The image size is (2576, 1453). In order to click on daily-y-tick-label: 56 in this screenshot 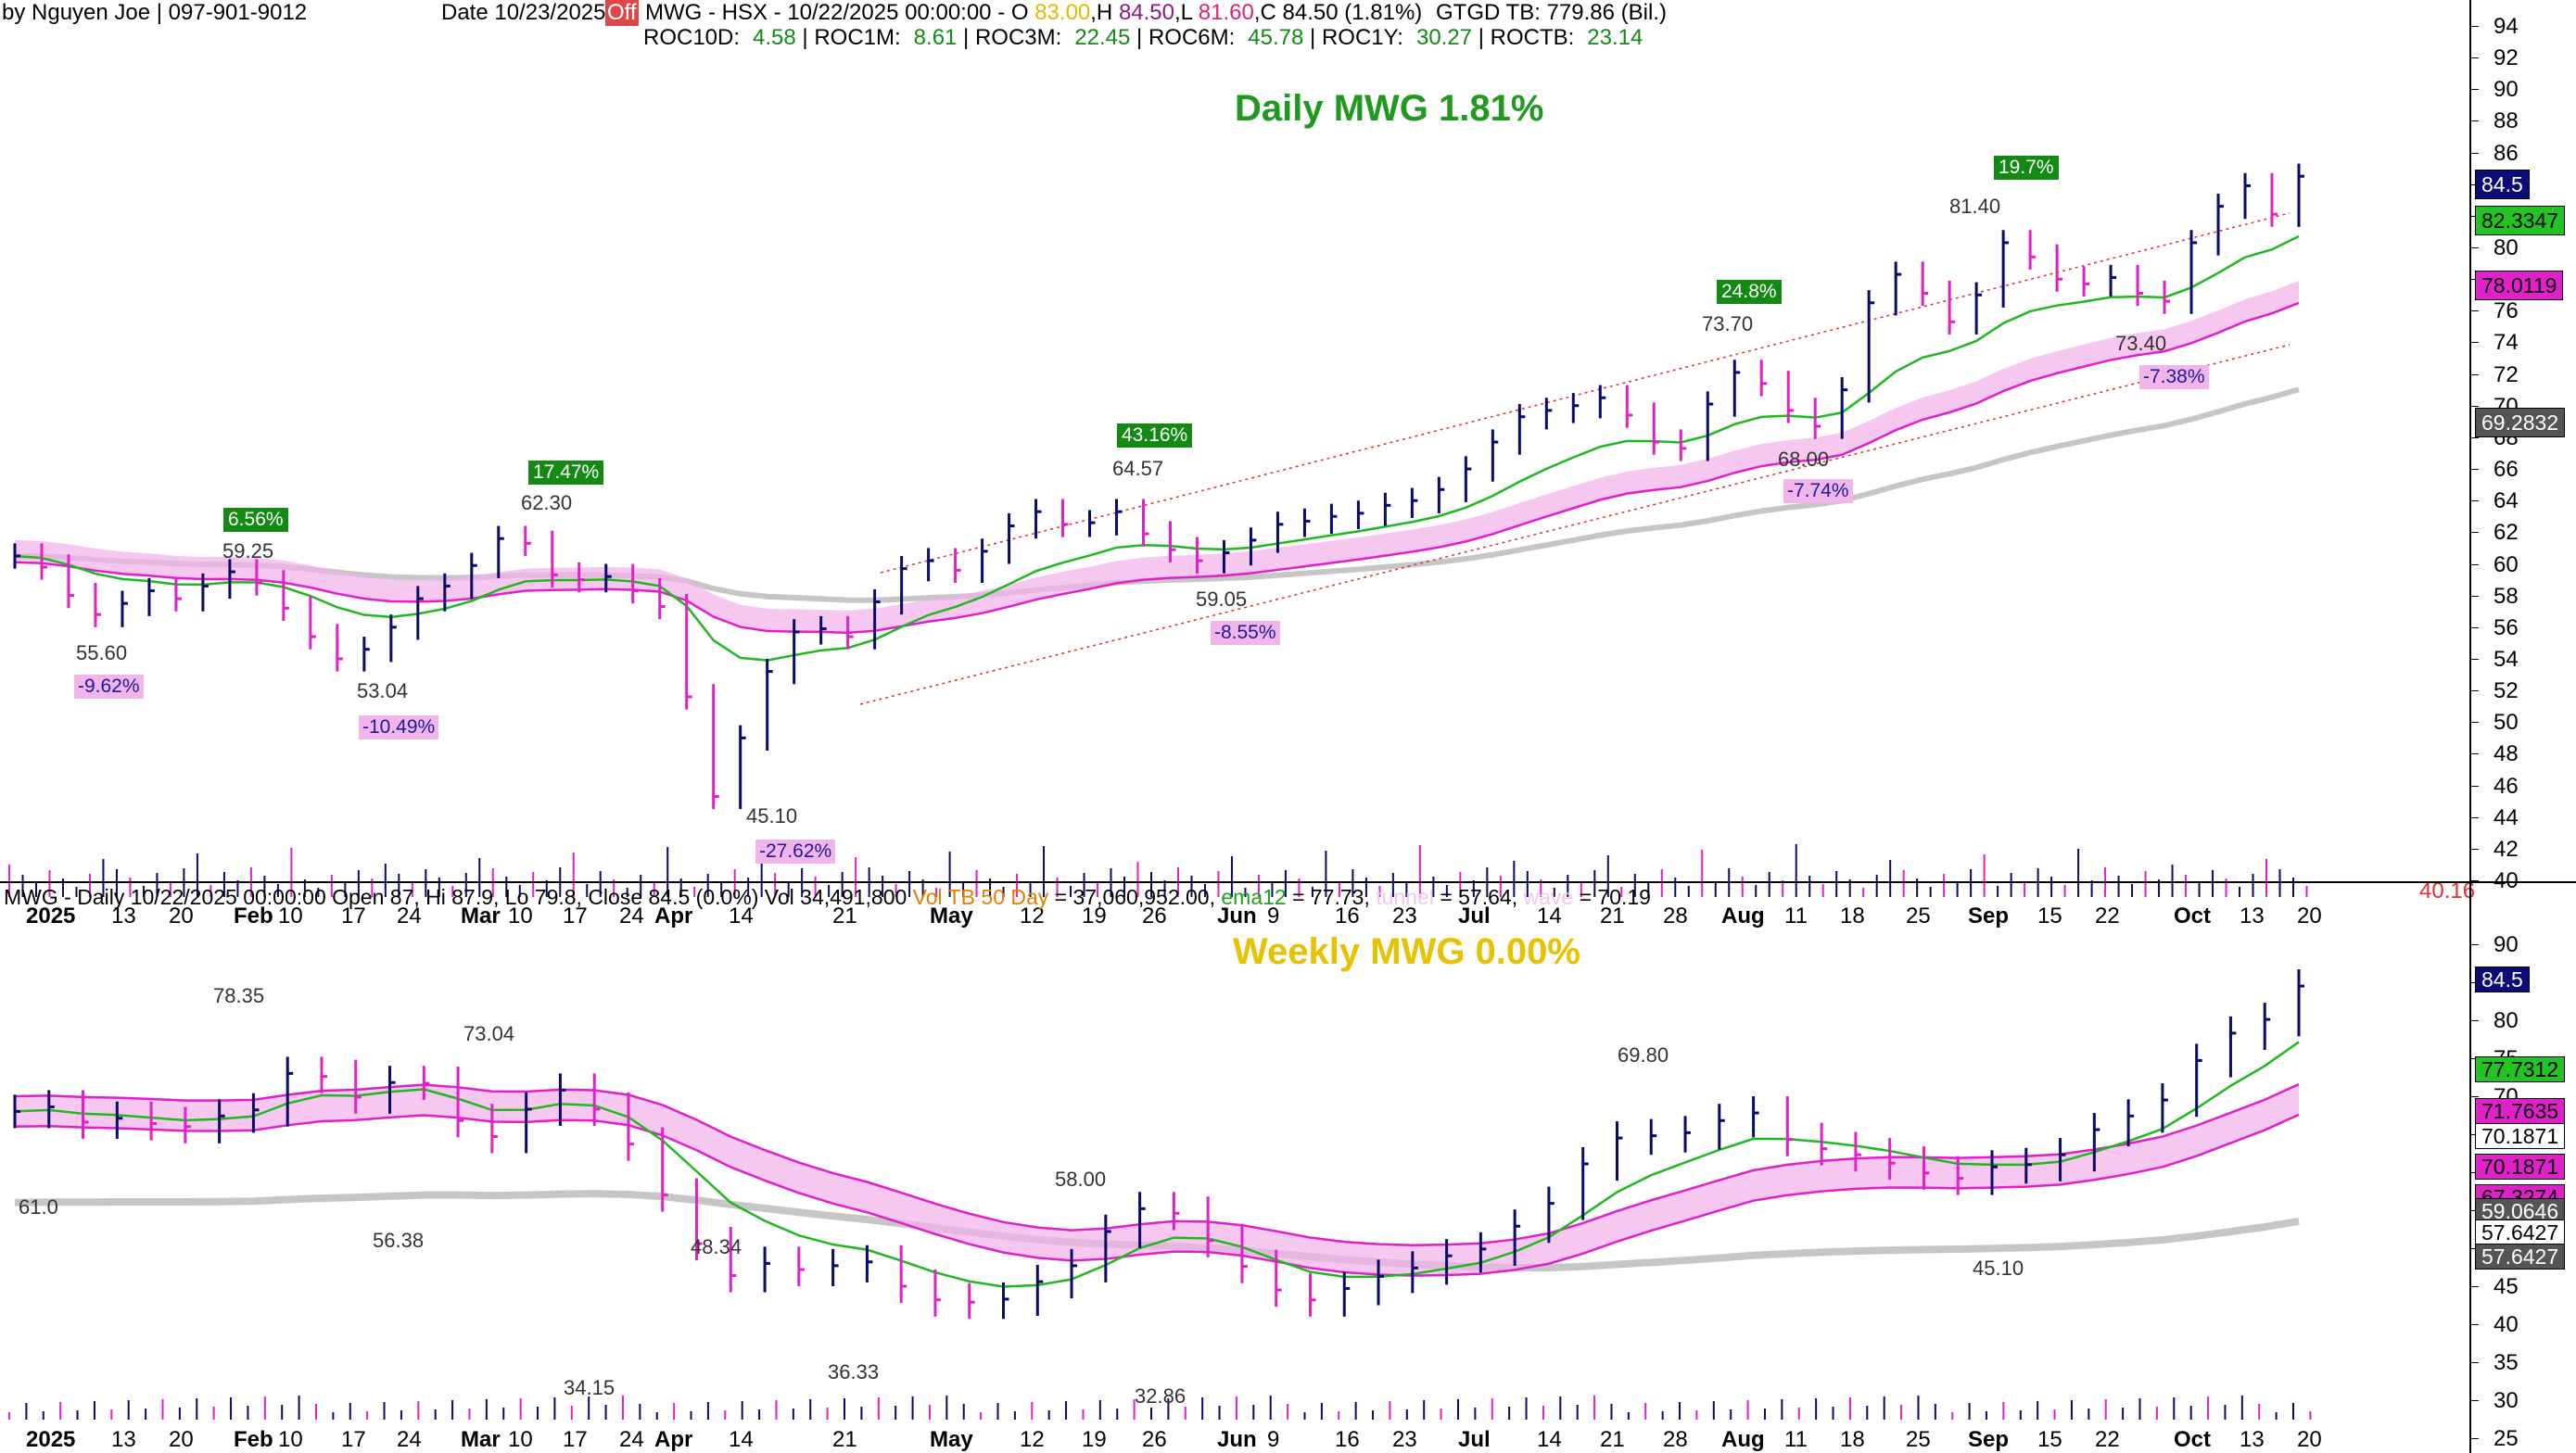, I will do `click(2506, 627)`.